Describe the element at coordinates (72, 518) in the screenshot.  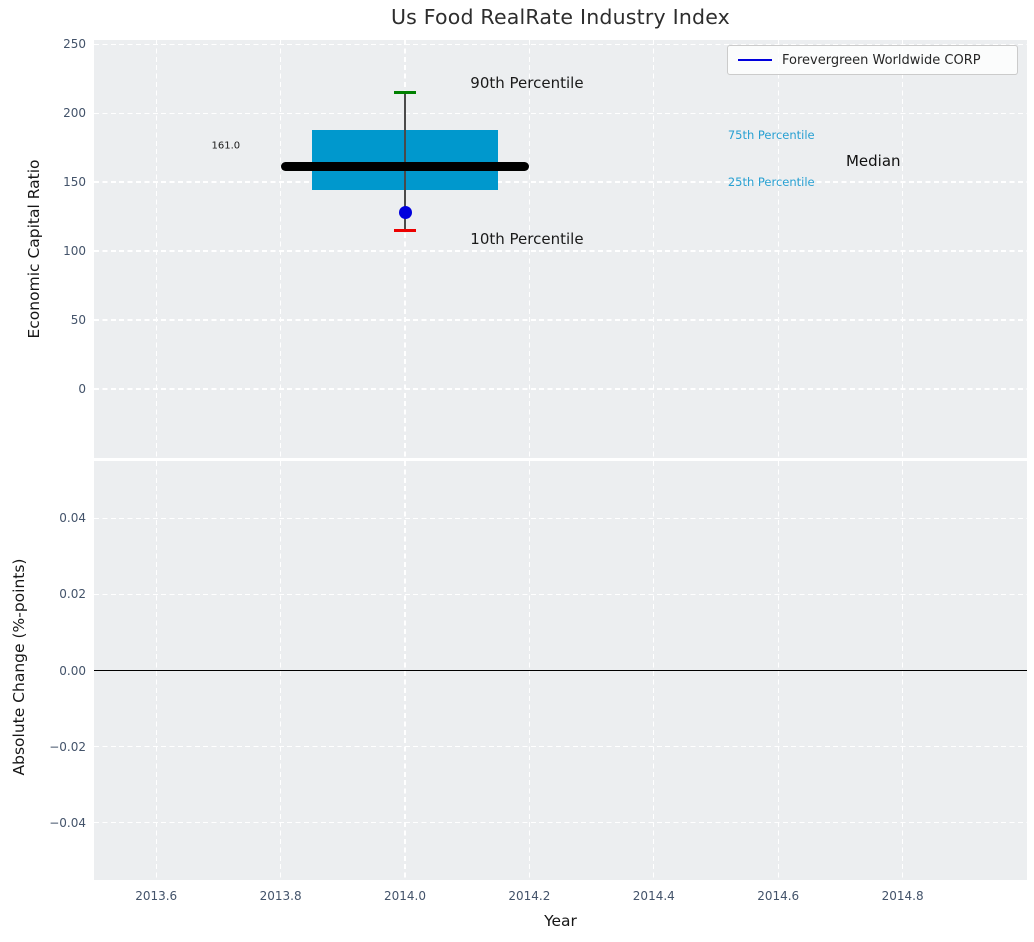
I see `y-tick-label: 0.04` at that location.